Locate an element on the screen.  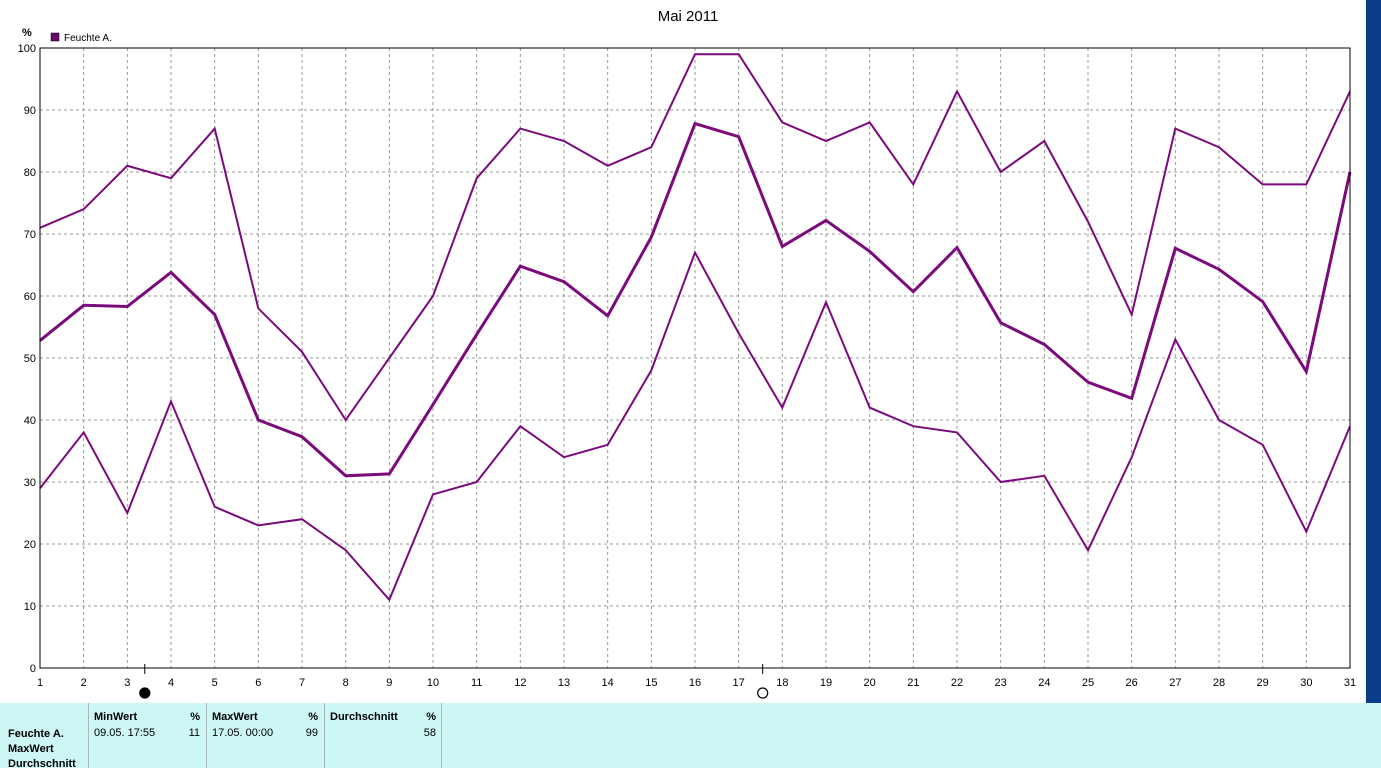
x-tick-label: 6 is located at coordinates (258, 683).